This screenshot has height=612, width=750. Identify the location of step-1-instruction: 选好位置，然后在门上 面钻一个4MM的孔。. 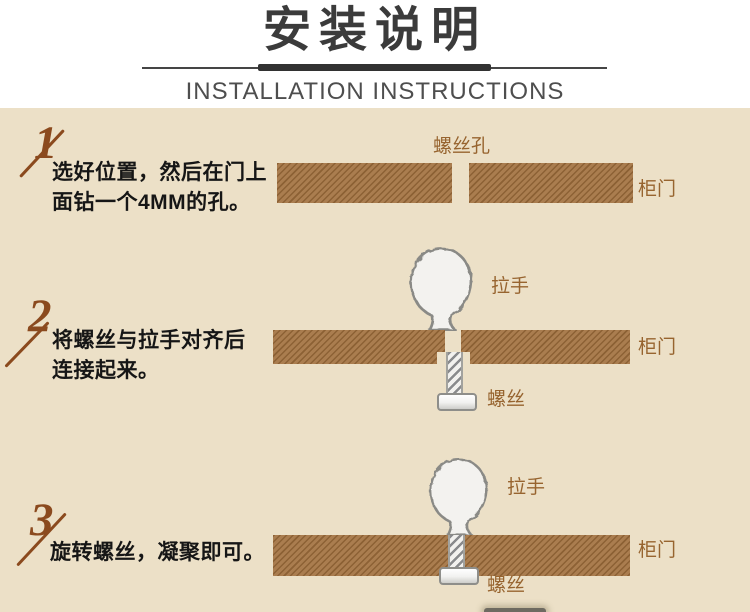
(166, 188).